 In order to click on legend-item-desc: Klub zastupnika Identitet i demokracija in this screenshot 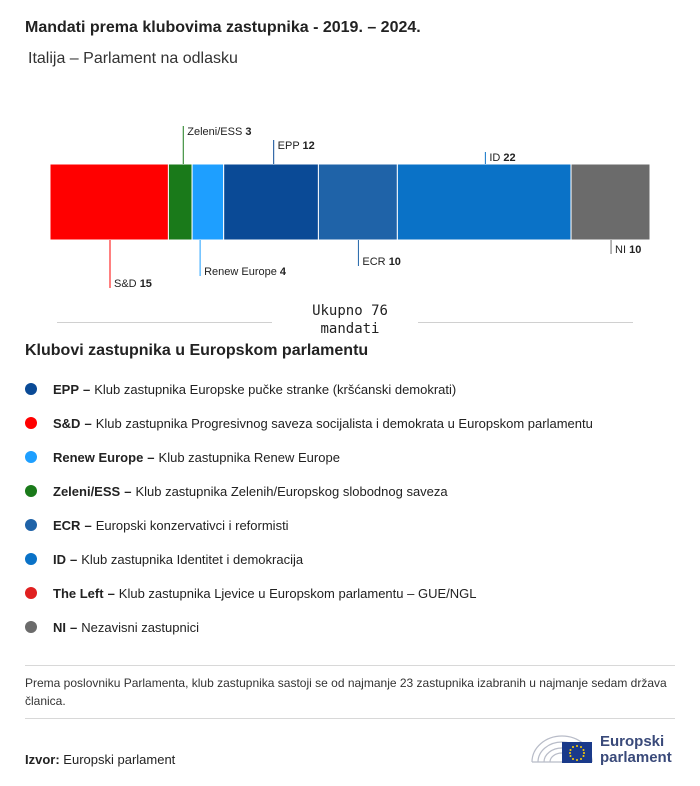, I will do `click(192, 559)`.